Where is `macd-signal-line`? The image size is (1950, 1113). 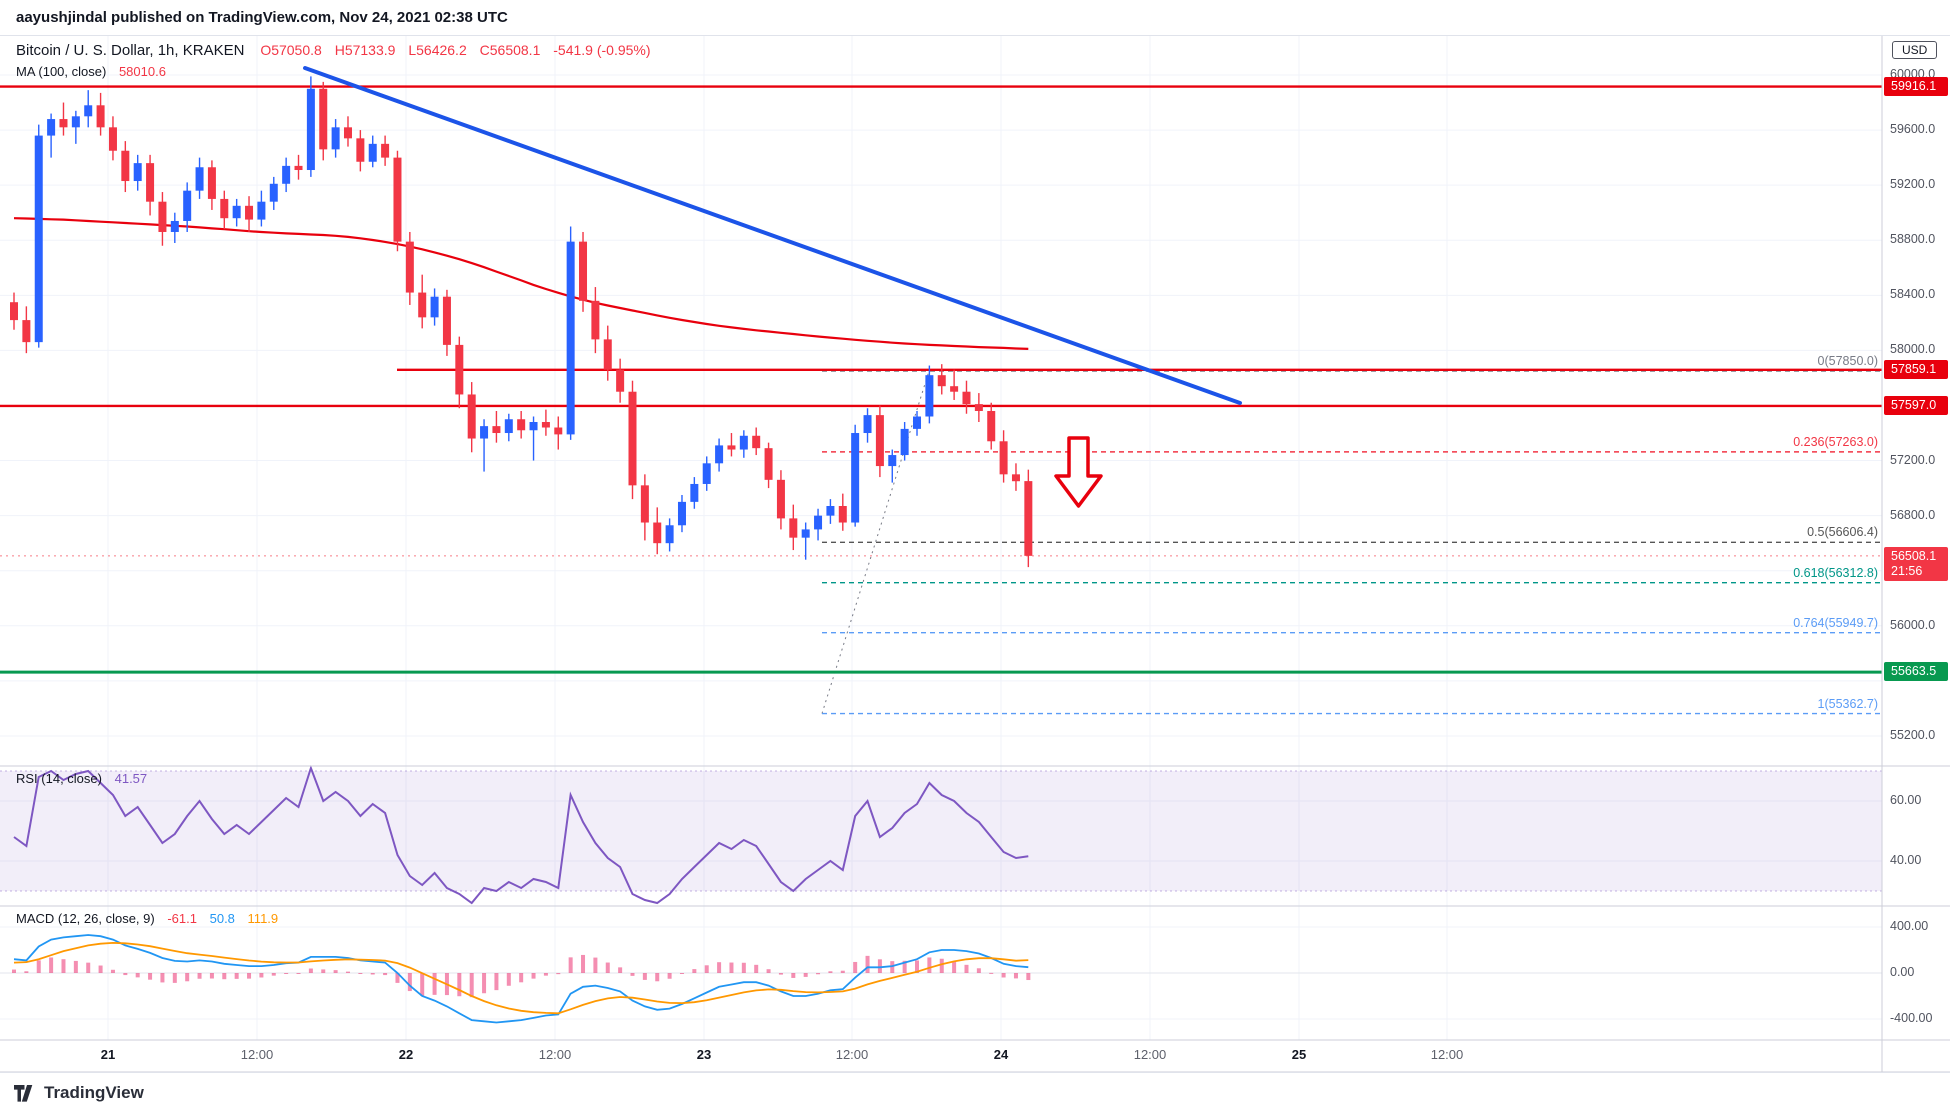
macd-signal-line is located at coordinates (521, 978).